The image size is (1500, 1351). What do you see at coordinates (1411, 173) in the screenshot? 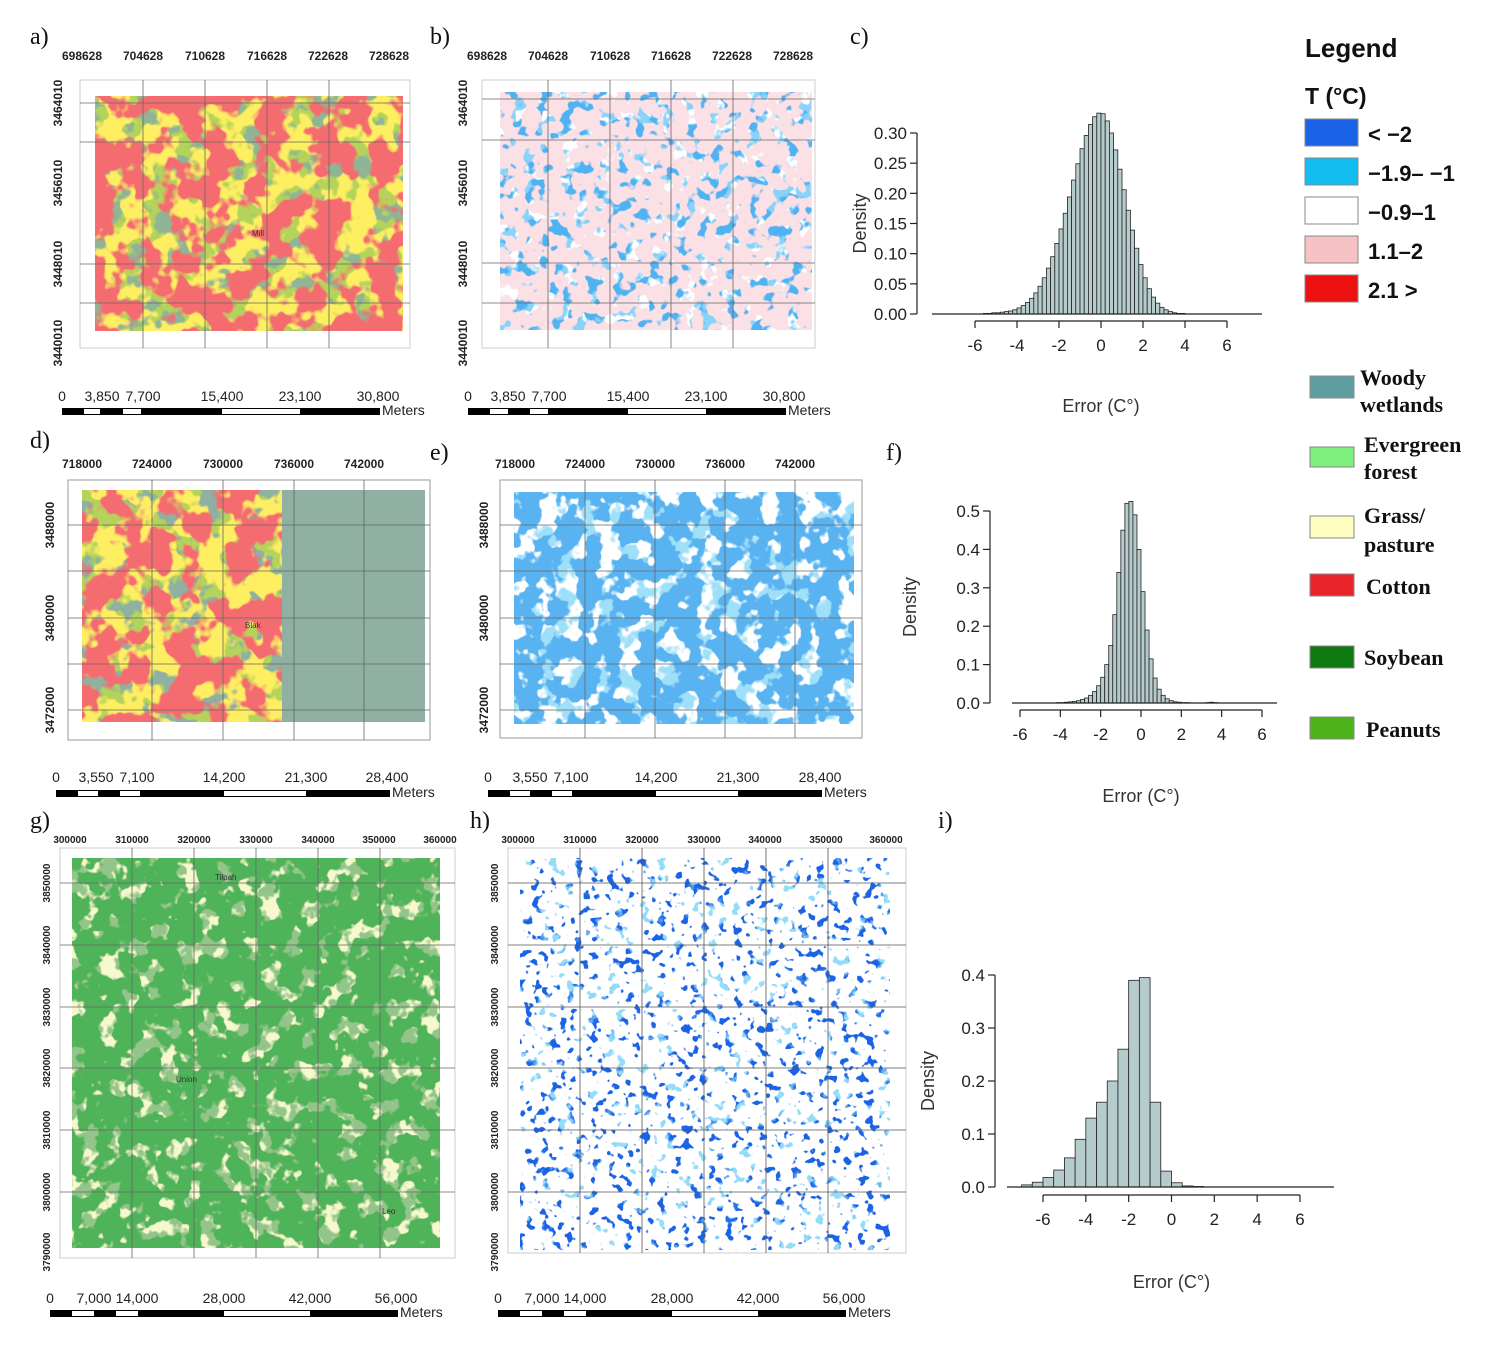
I see `legend-temp-label: −1.9– −1` at bounding box center [1411, 173].